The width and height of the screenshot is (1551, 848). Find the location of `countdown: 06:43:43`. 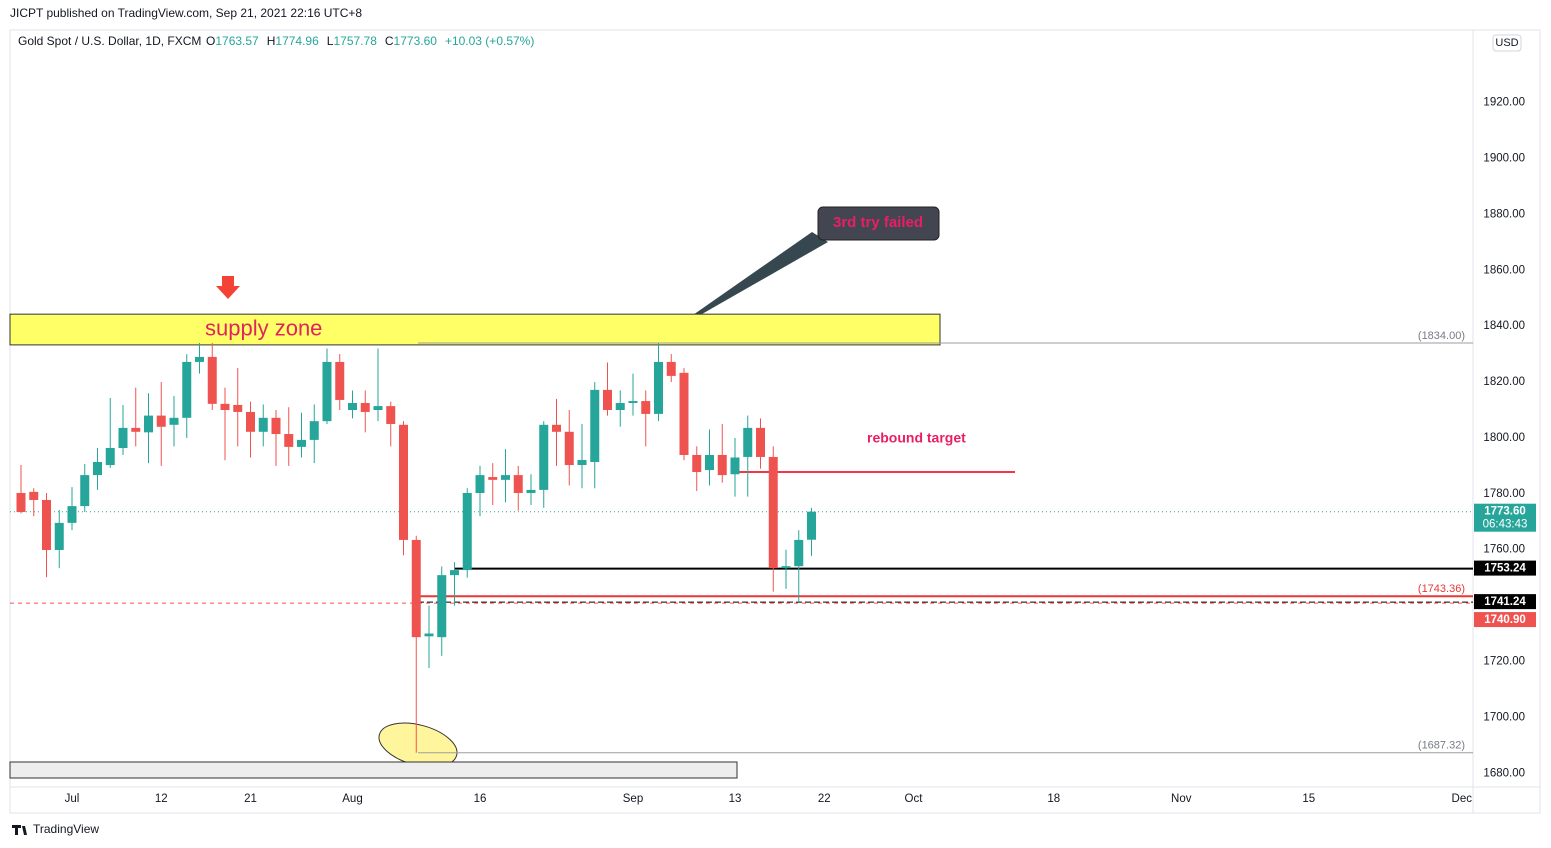

countdown: 06:43:43 is located at coordinates (1505, 525).